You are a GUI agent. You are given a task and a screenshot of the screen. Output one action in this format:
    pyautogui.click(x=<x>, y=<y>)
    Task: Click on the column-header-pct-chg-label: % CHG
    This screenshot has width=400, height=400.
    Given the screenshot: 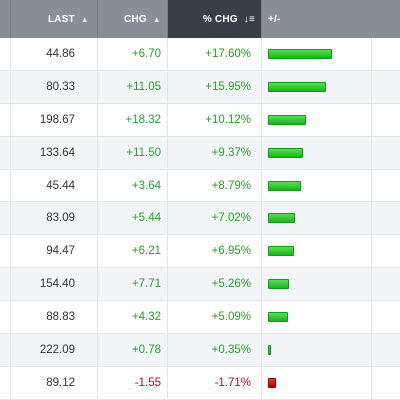 What is the action you would take?
    pyautogui.click(x=220, y=19)
    